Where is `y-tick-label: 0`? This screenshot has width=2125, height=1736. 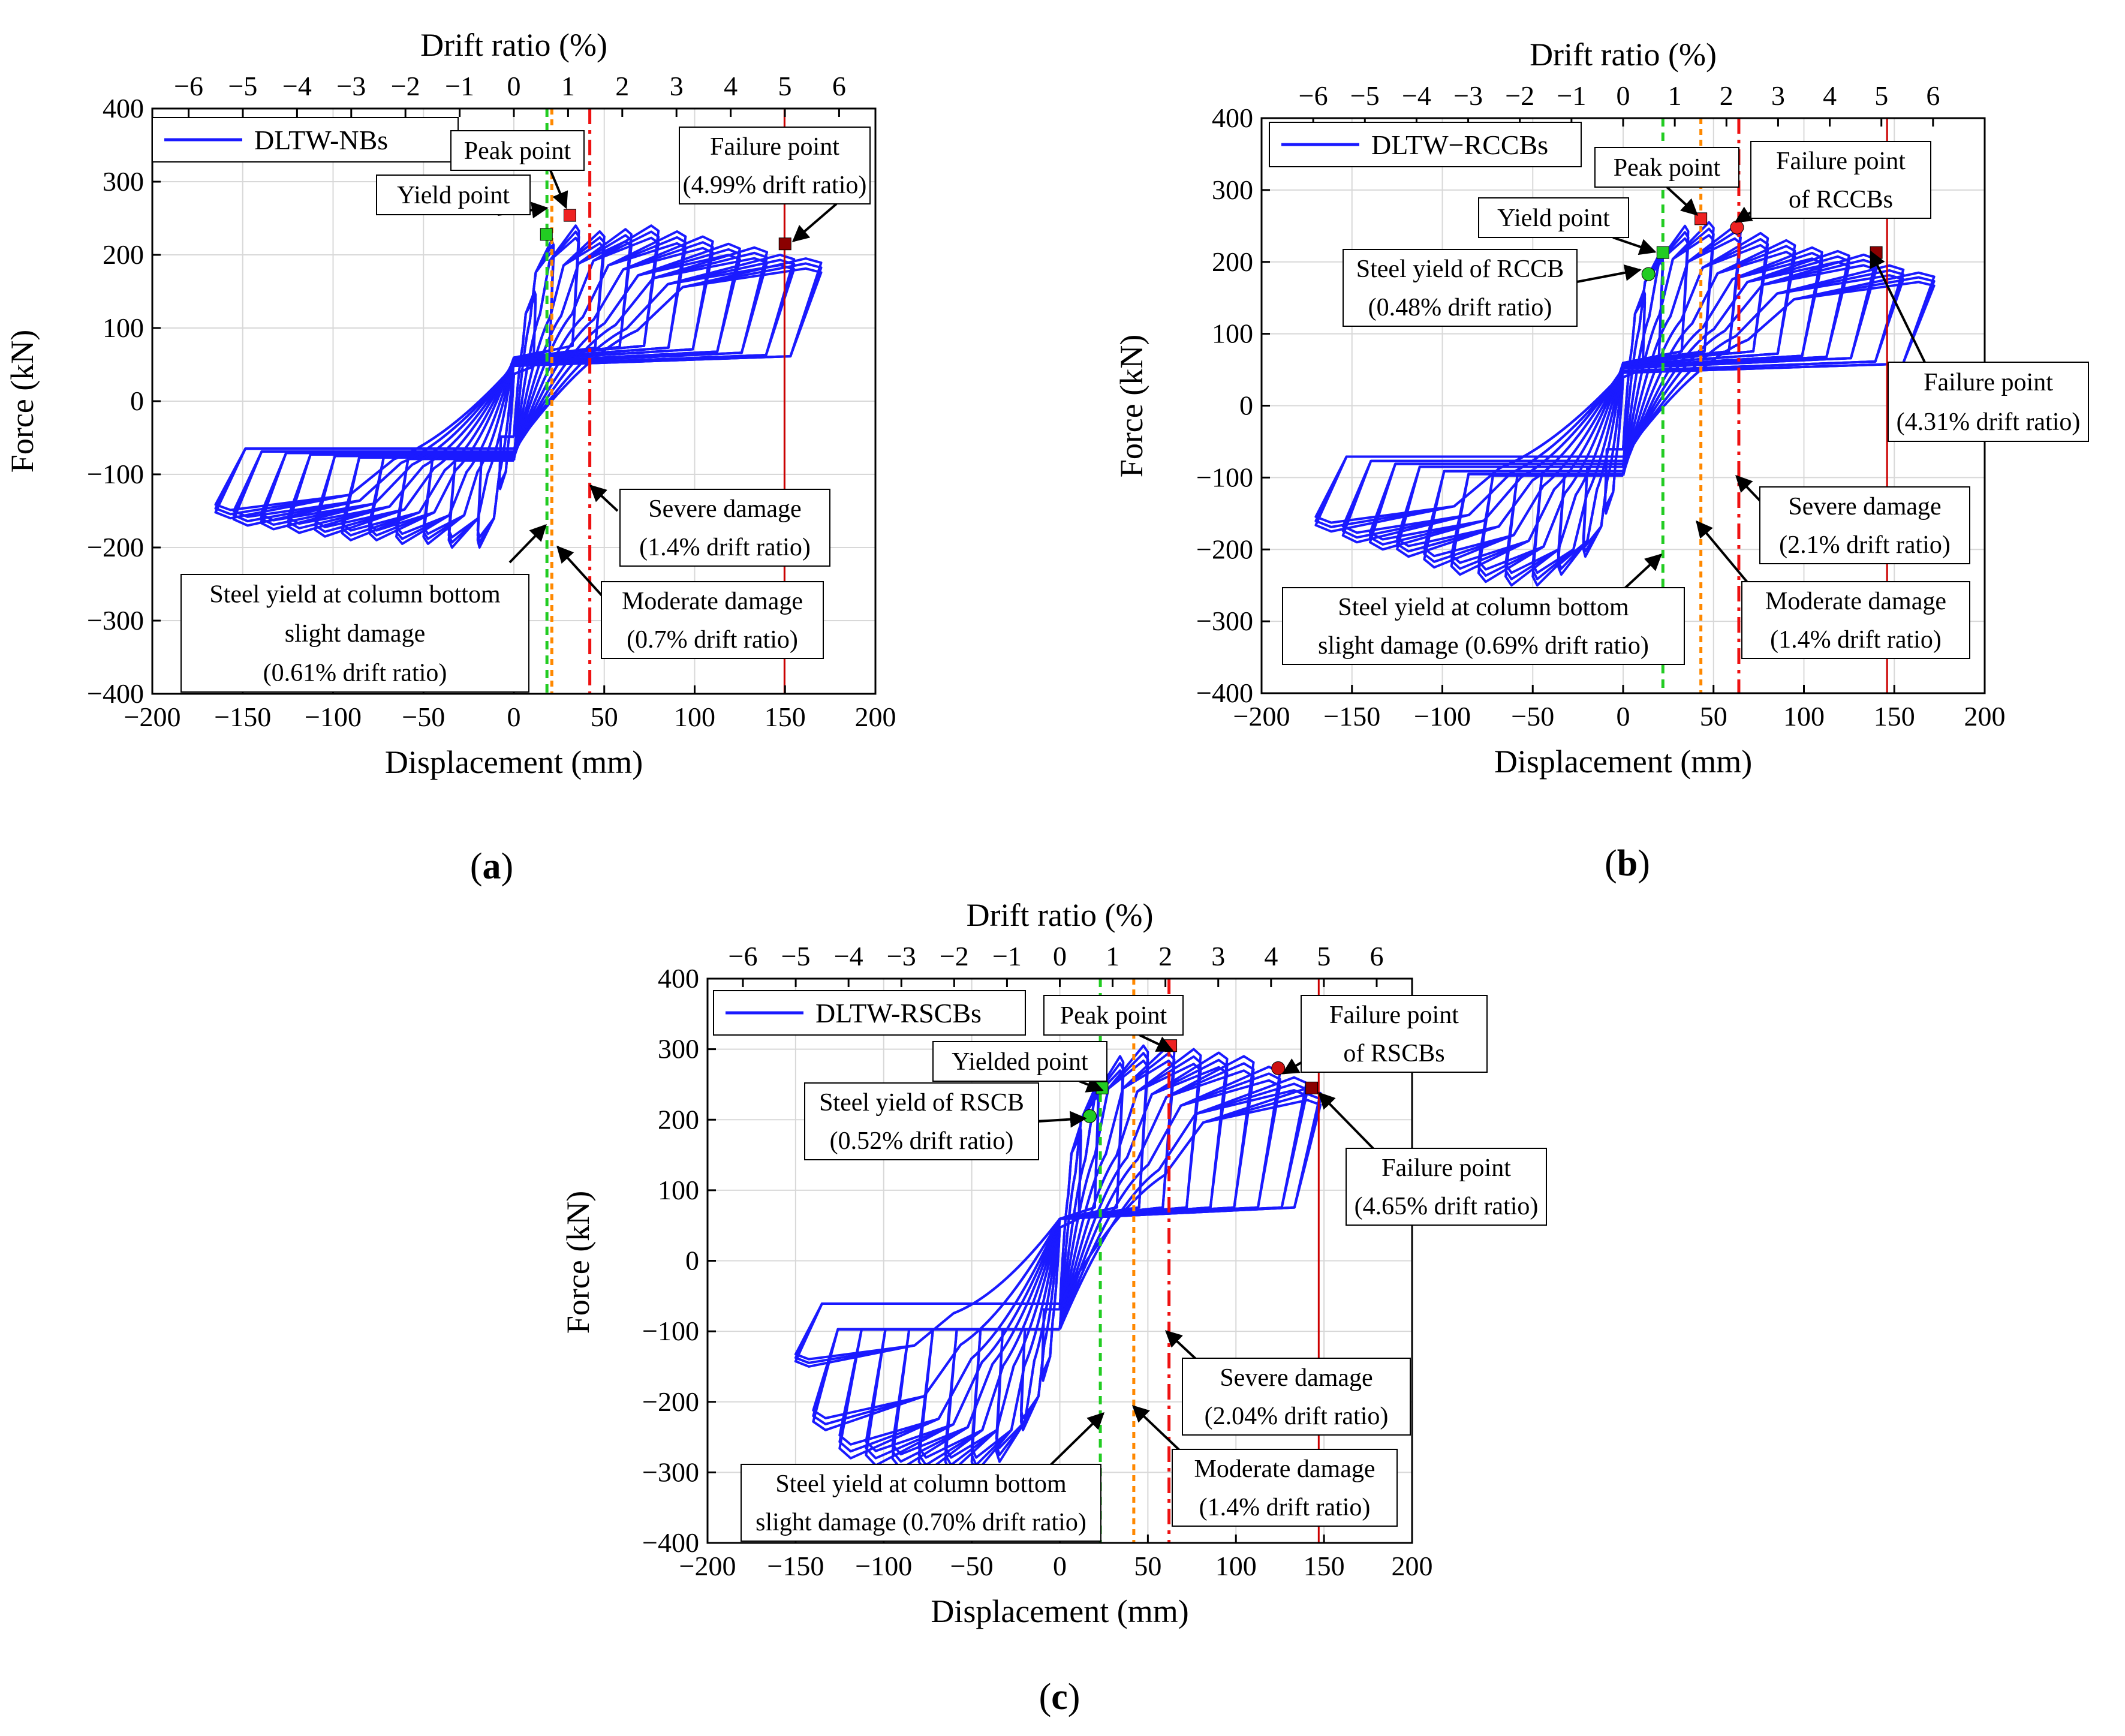 y-tick-label: 0 is located at coordinates (692, 1260).